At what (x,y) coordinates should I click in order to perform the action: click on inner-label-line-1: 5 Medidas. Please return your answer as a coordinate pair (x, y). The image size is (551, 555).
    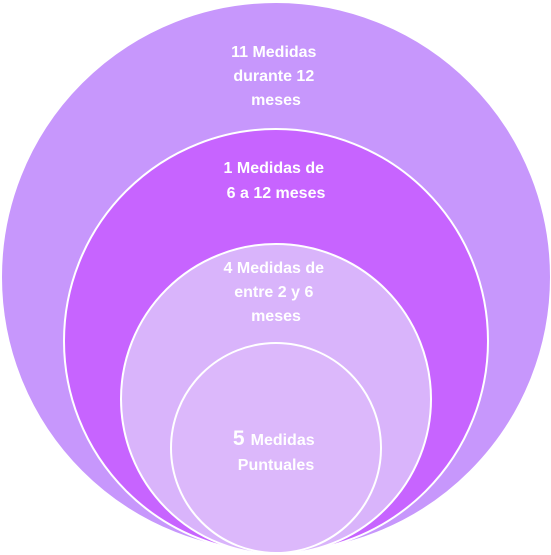
    Looking at the image, I should click on (274, 438).